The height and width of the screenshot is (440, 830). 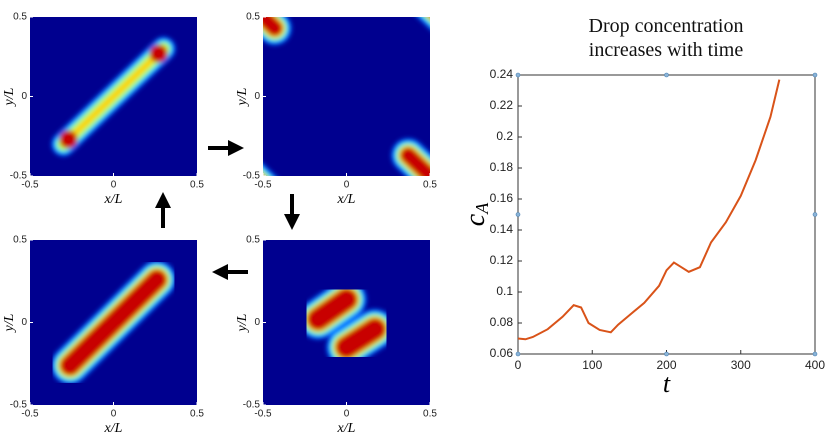 What do you see at coordinates (475, 219) in the screenshot?
I see `y-axis-label-symbol: c` at bounding box center [475, 219].